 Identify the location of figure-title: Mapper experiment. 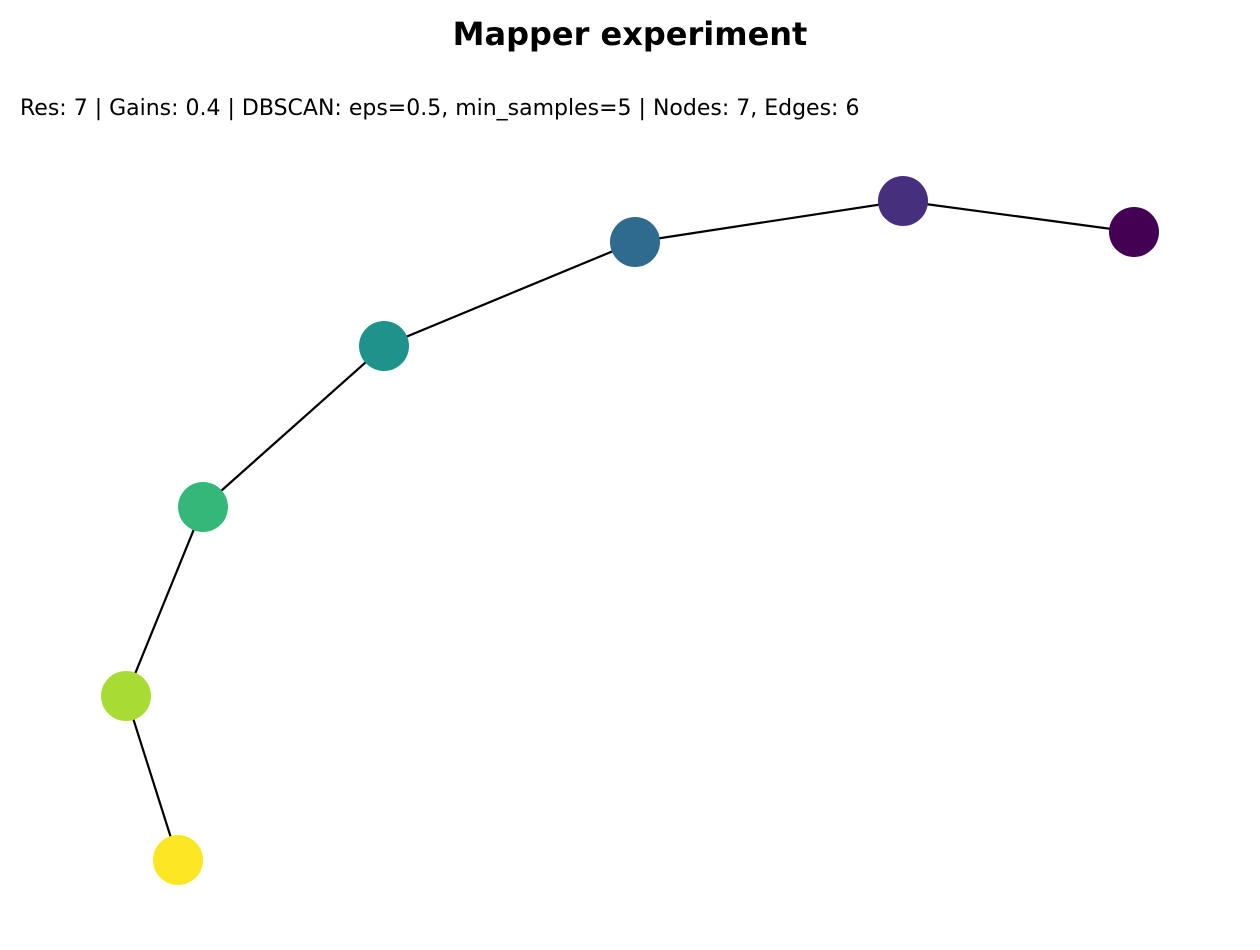
(630, 34).